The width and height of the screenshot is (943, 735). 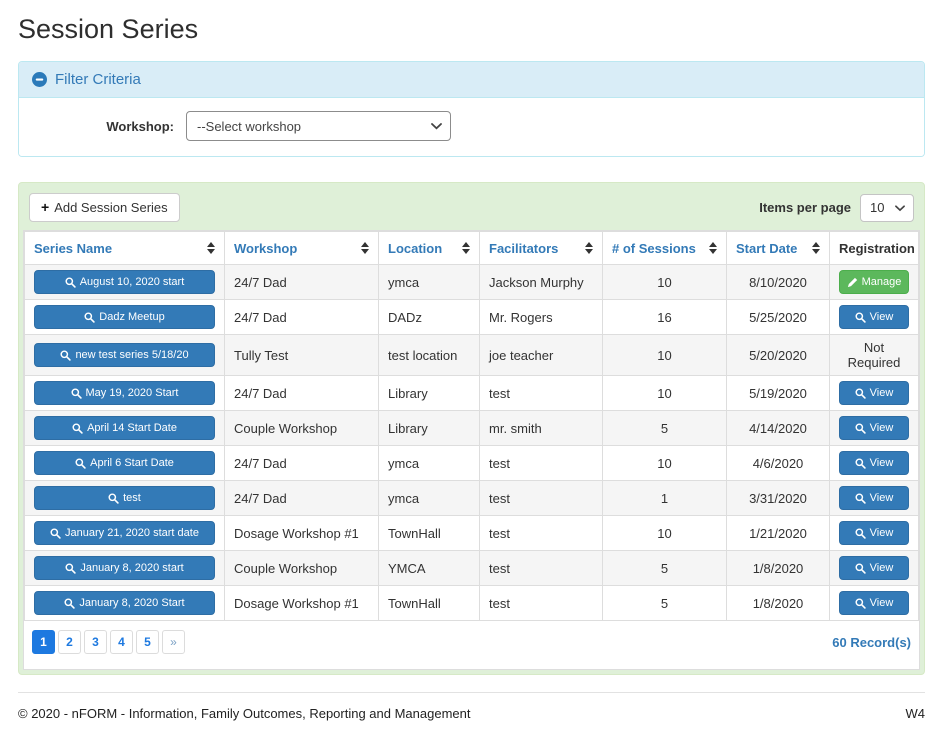 I want to click on workshop-cell: Couple Workshop, so click(x=301, y=428).